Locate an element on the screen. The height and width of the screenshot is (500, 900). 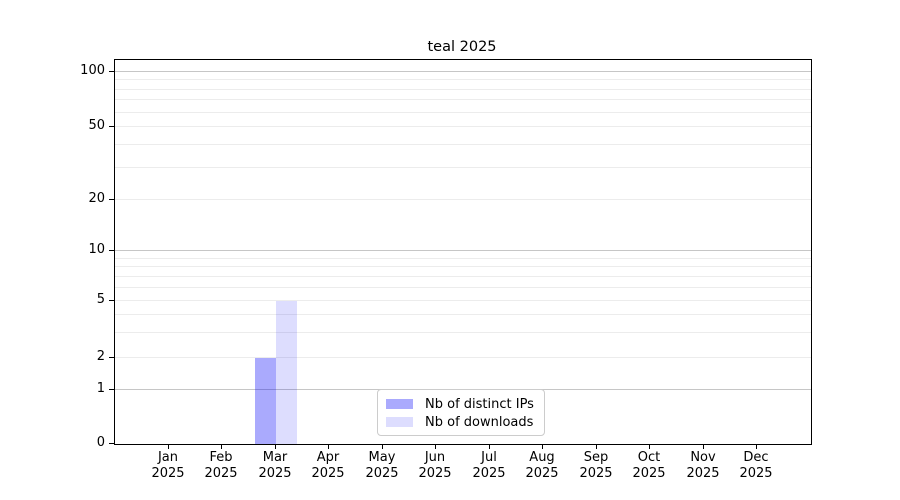
x-tick-year-nov: 2025 is located at coordinates (703, 473).